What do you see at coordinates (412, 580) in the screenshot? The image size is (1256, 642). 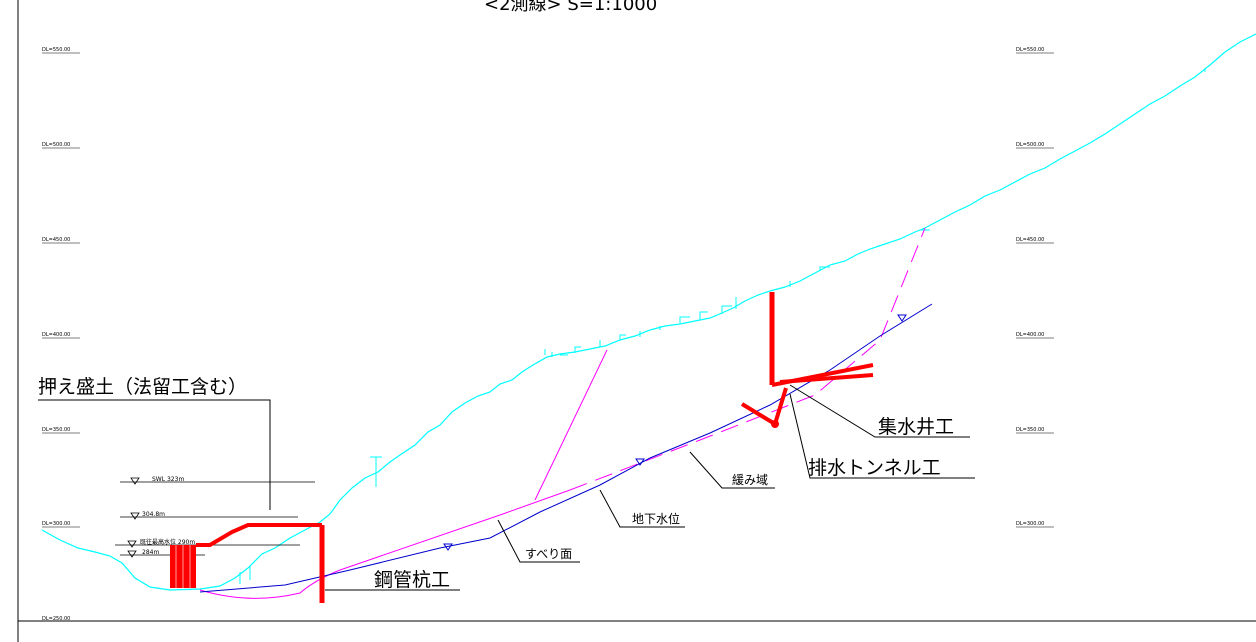 I see `label-kotei-kuiko: 鋼管杭工` at bounding box center [412, 580].